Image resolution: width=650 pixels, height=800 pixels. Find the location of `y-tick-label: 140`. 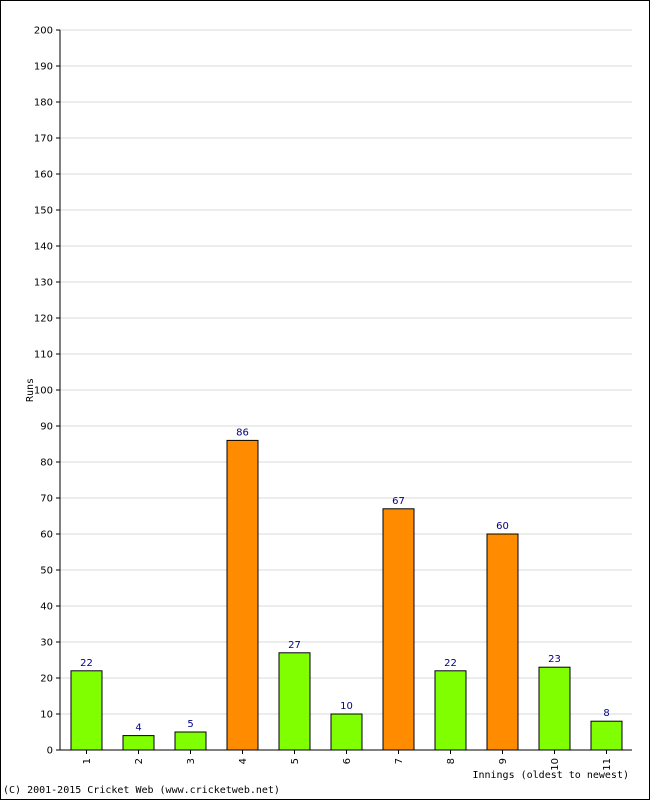

y-tick-label: 140 is located at coordinates (43, 247).